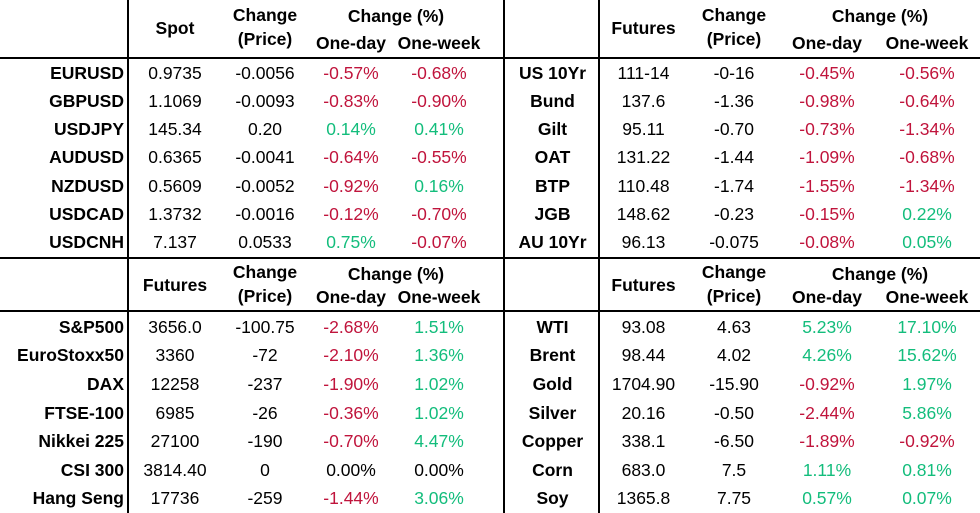 This screenshot has width=980, height=513. What do you see at coordinates (175, 185) in the screenshot?
I see `price-value: 0.5609` at bounding box center [175, 185].